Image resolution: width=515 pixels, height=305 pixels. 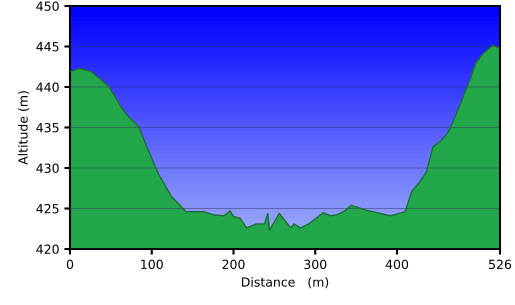 I want to click on x-tick-label: 400, so click(x=397, y=265).